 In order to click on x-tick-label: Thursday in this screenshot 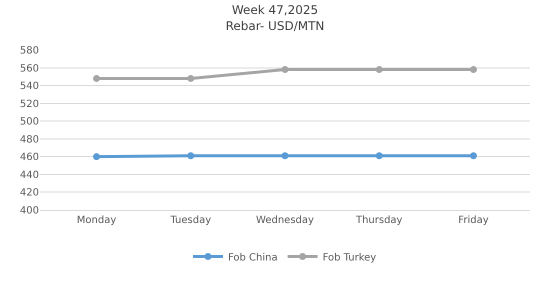, I will do `click(378, 220)`.